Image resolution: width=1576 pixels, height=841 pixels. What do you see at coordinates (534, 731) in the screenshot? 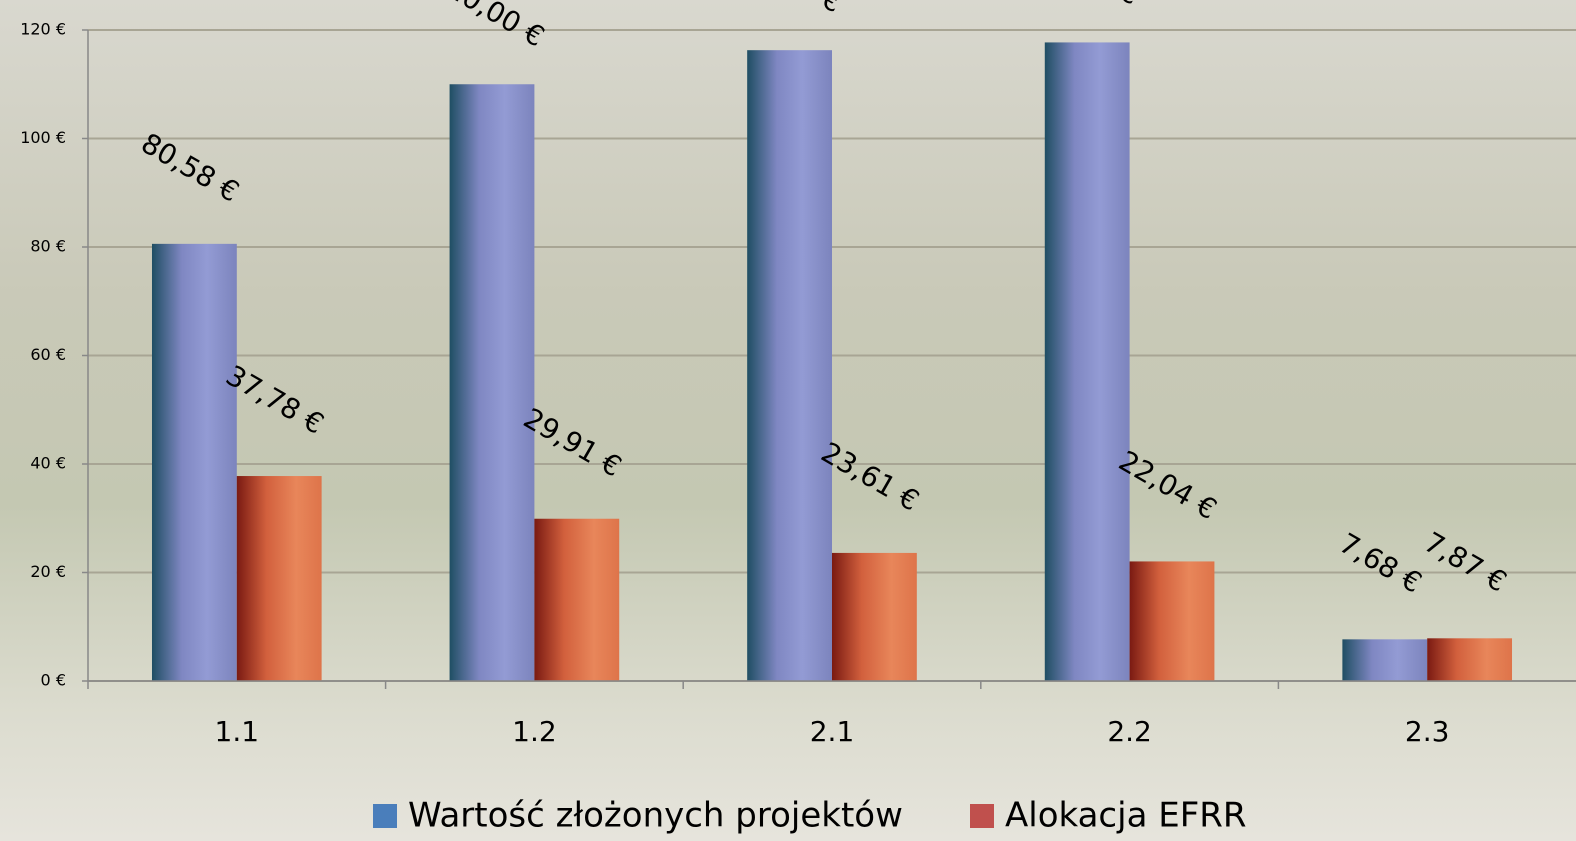
I see `x-tick-label: 1.2` at bounding box center [534, 731].